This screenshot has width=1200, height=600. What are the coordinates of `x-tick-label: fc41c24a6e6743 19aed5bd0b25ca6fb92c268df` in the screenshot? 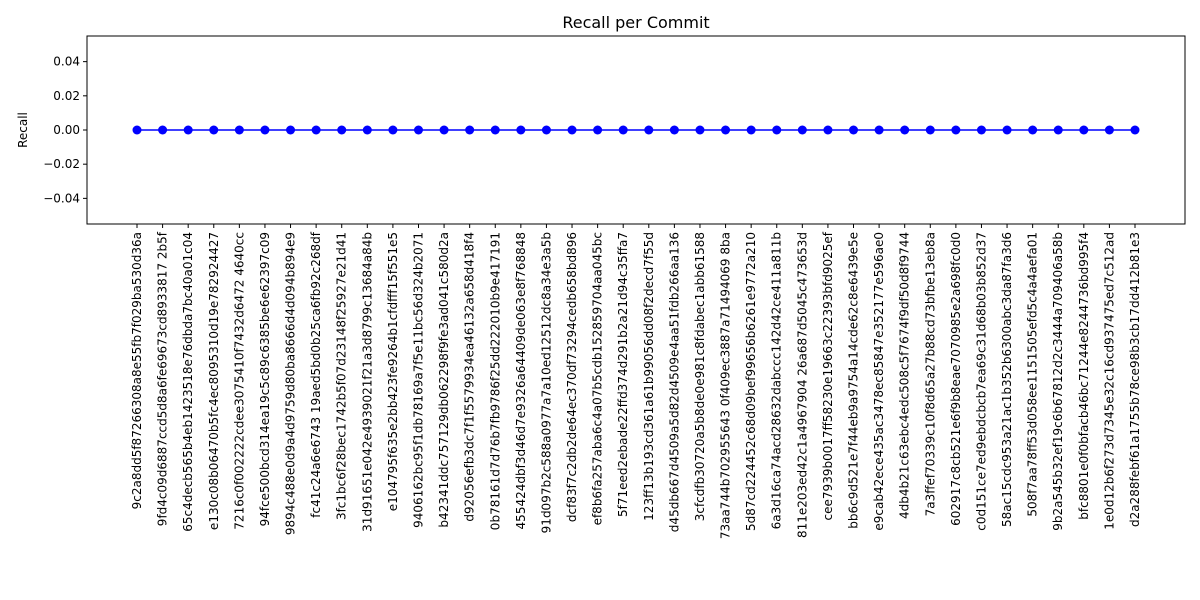 It's located at (316, 374).